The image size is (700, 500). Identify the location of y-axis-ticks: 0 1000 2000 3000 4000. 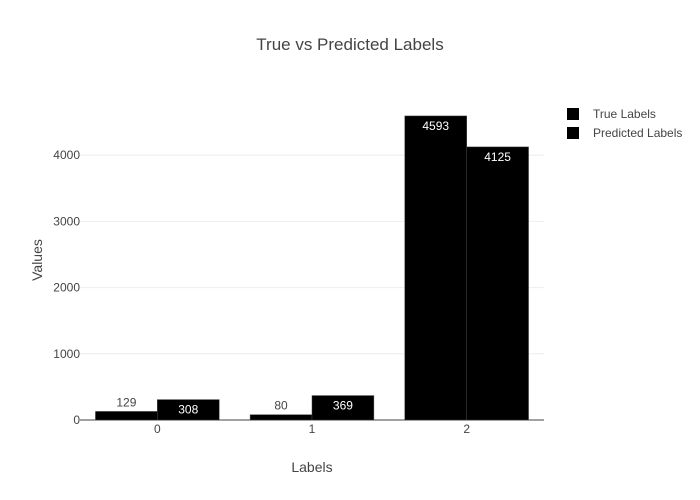
(66, 287).